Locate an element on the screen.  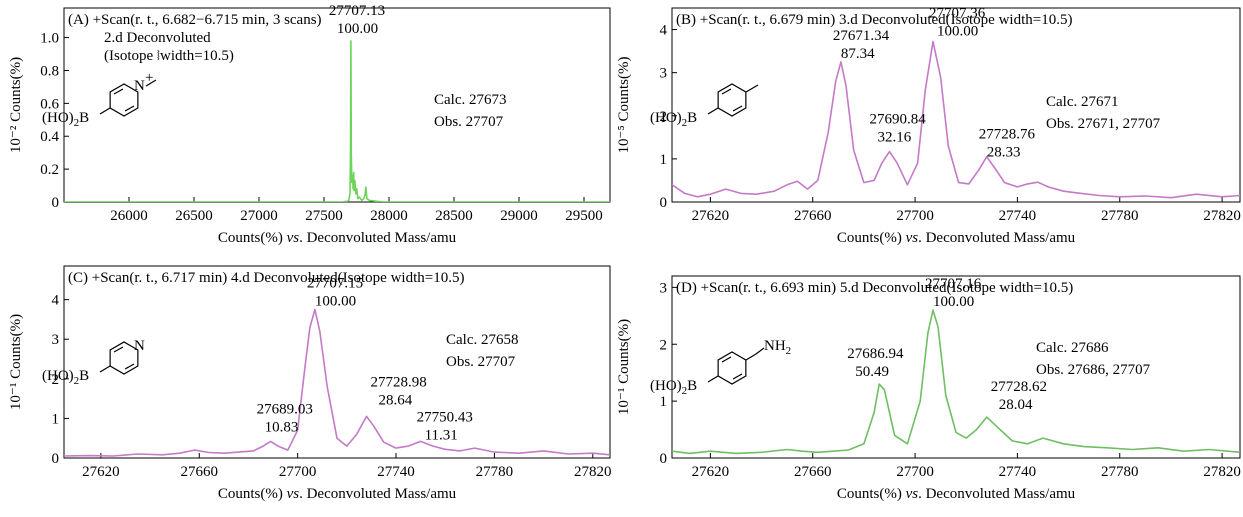
peak-mass-label: 27750.43 is located at coordinates (445, 417).